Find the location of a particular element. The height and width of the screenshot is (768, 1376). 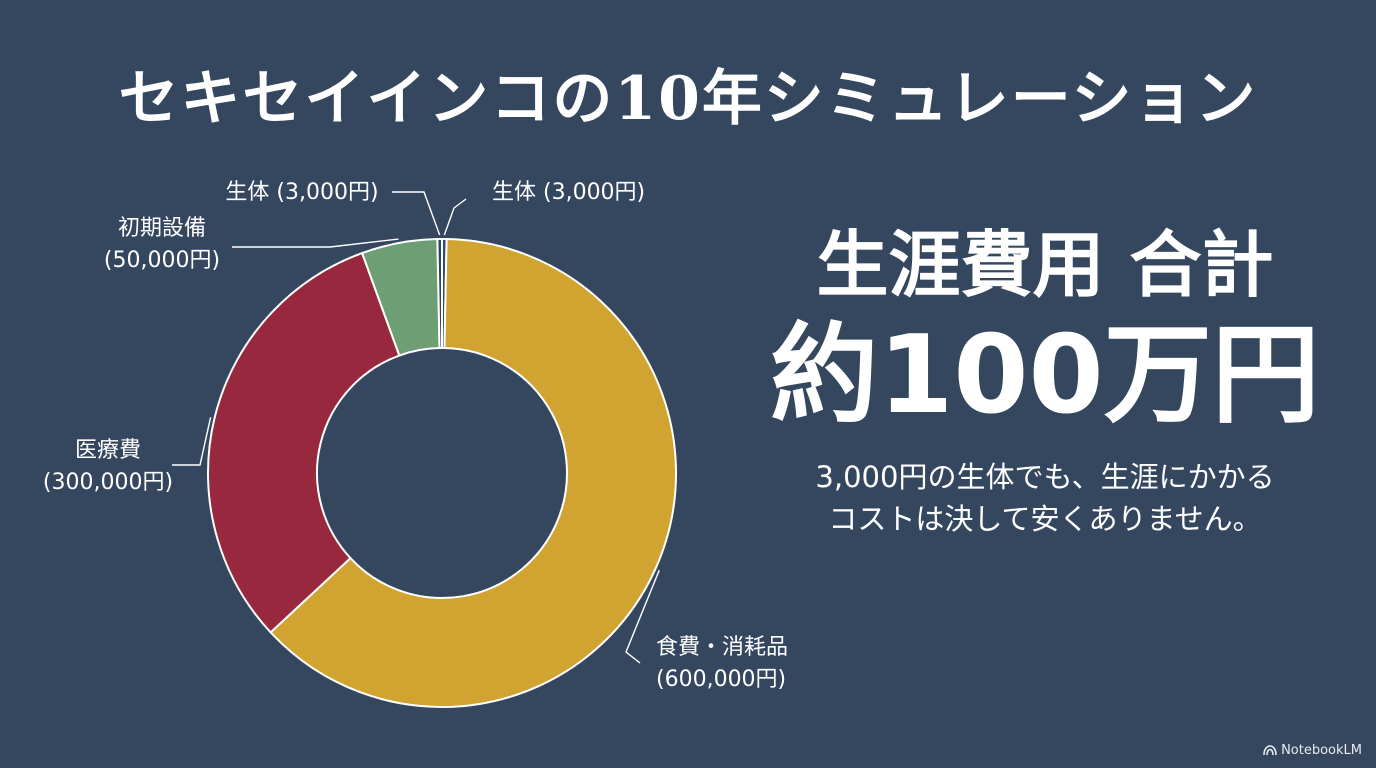

slice-label-5: 生体 (3,000円) is located at coordinates (301, 192).